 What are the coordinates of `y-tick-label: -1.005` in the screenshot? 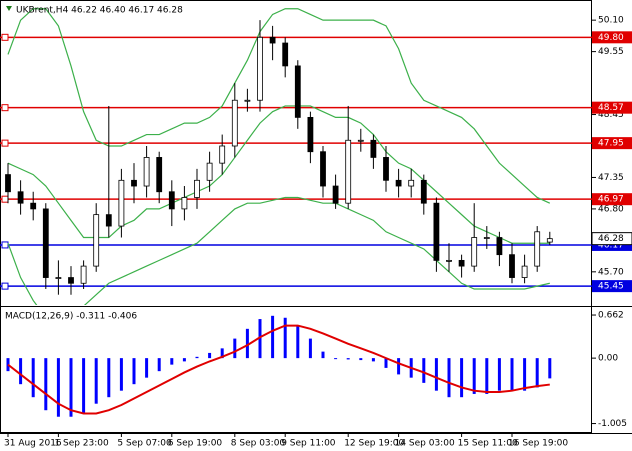 It's located at (612, 424).